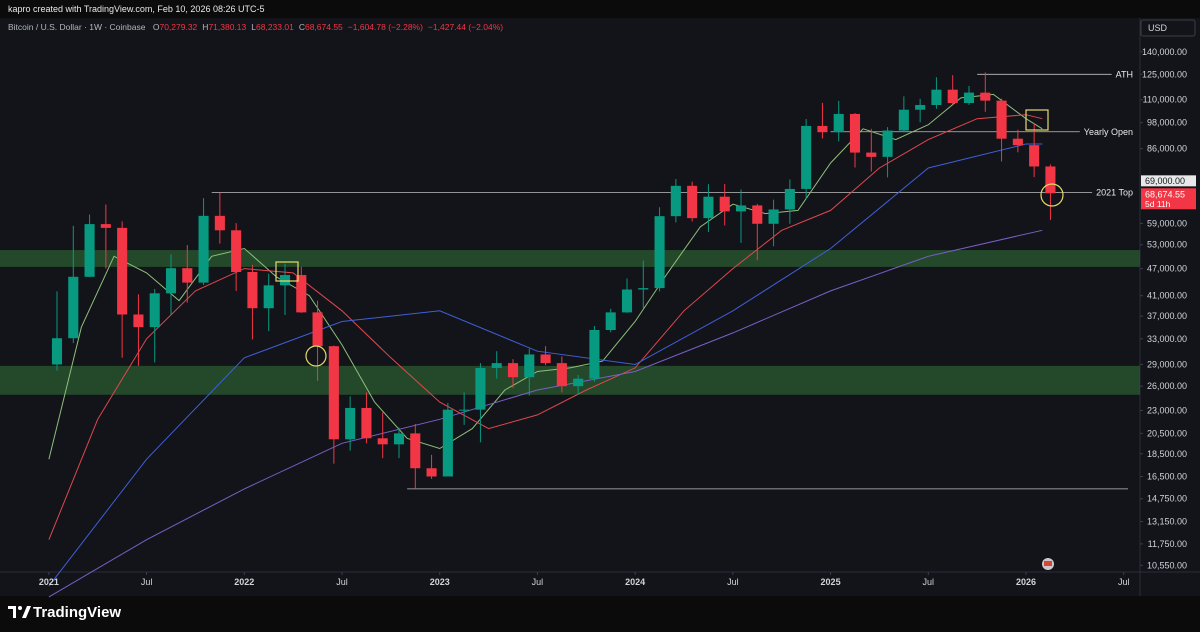 Image resolution: width=1200 pixels, height=632 pixels. Describe the element at coordinates (1124, 74) in the screenshot. I see `level-label: ATH` at that location.